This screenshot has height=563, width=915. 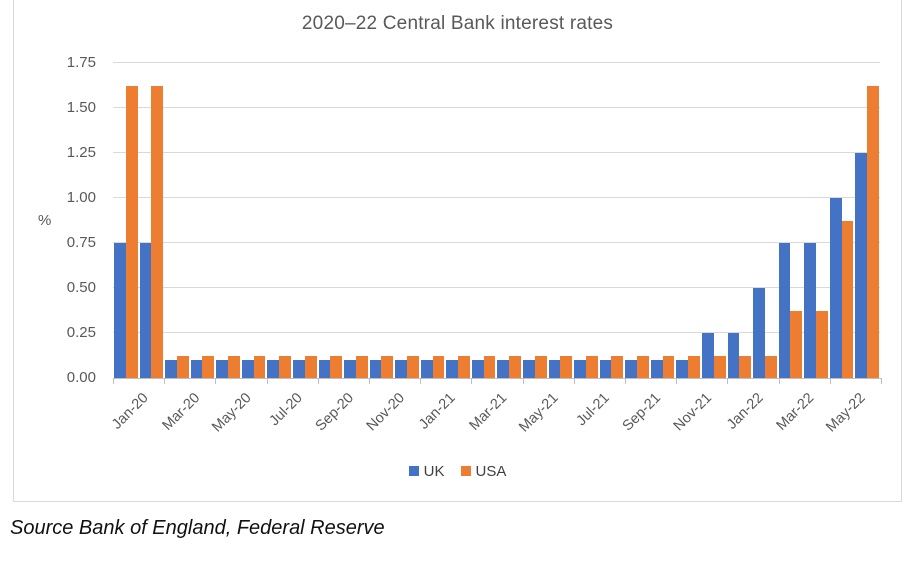 What do you see at coordinates (413, 471) in the screenshot?
I see `legend-swatch-uk` at bounding box center [413, 471].